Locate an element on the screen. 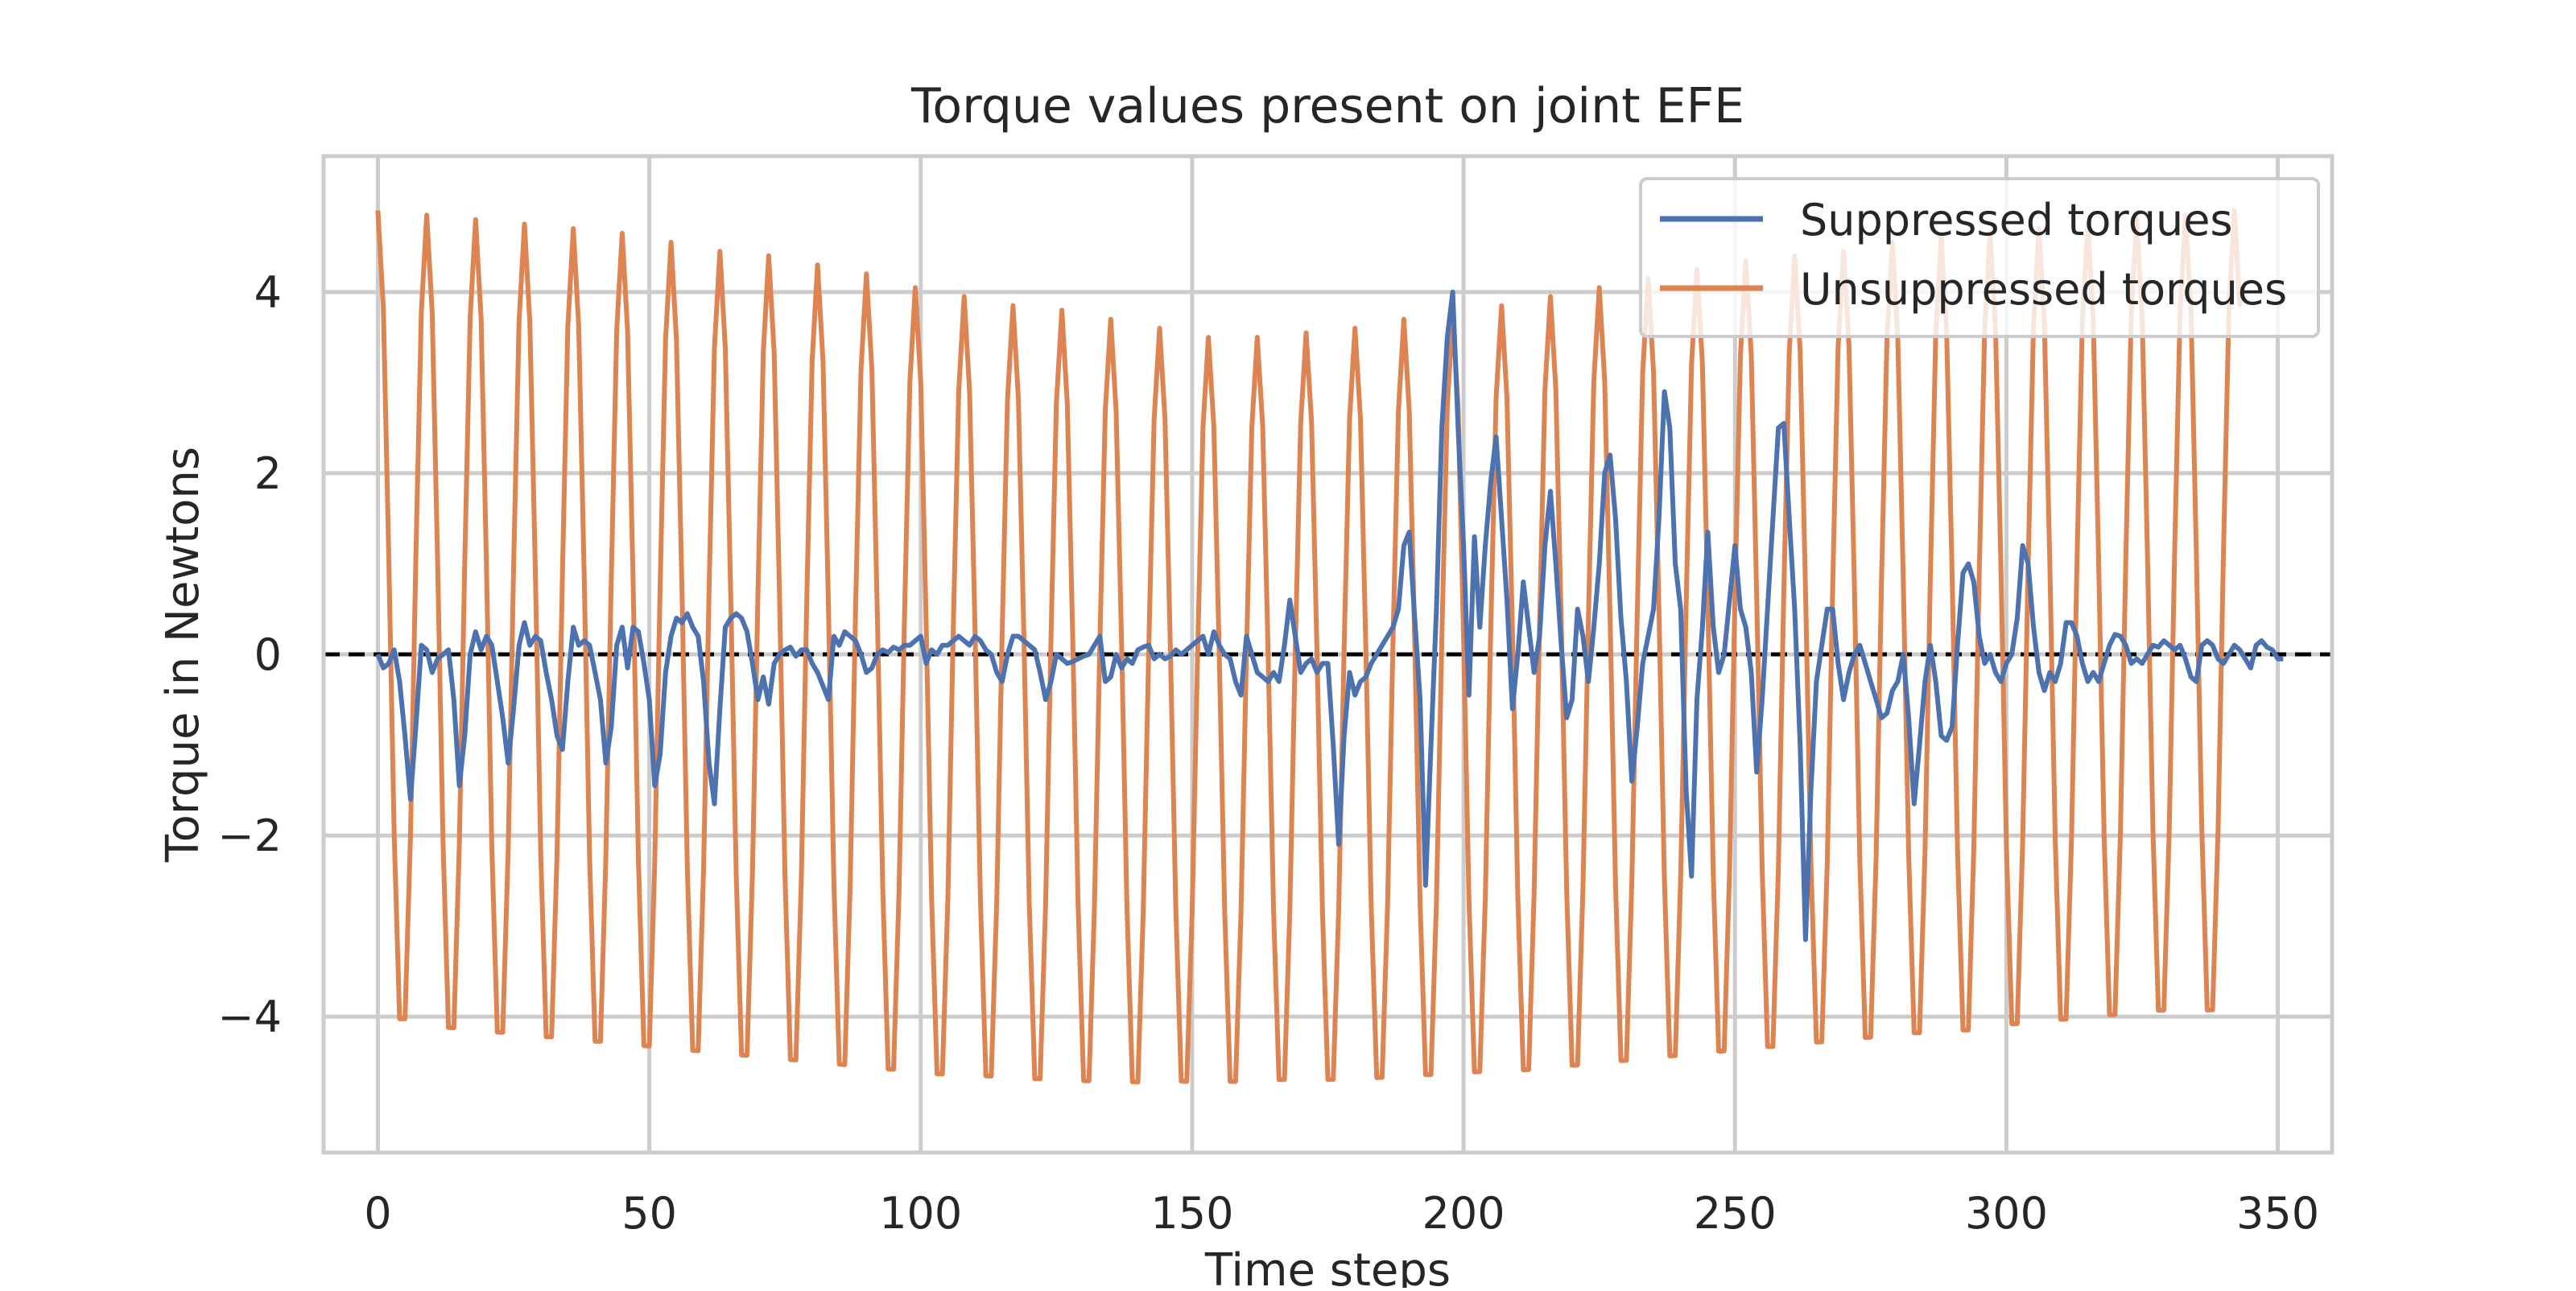 The image size is (2576, 1291). x-tick-label: 250 is located at coordinates (1735, 1213).